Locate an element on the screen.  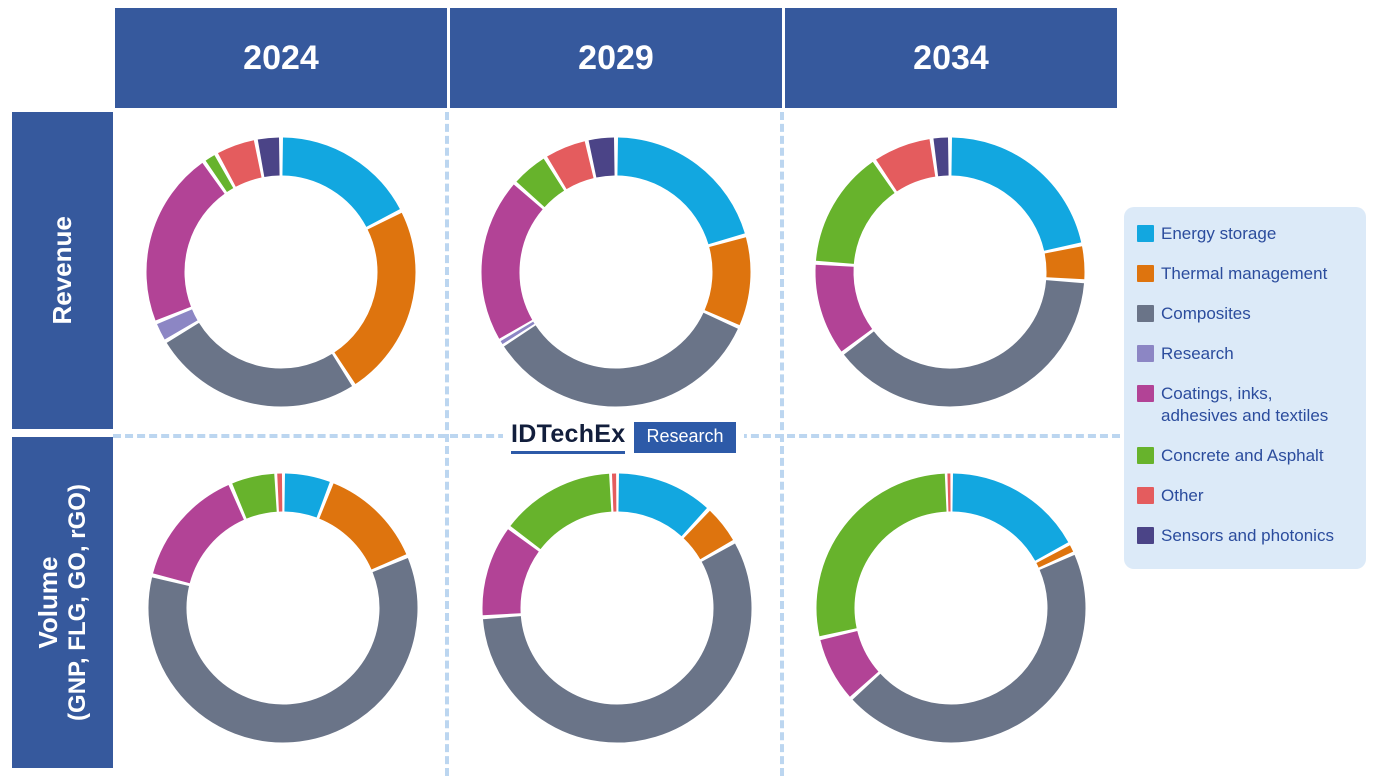
row-header-volume-text: Volume (GNP, FLG, GO, rGO) is located at coordinates (62, 602).